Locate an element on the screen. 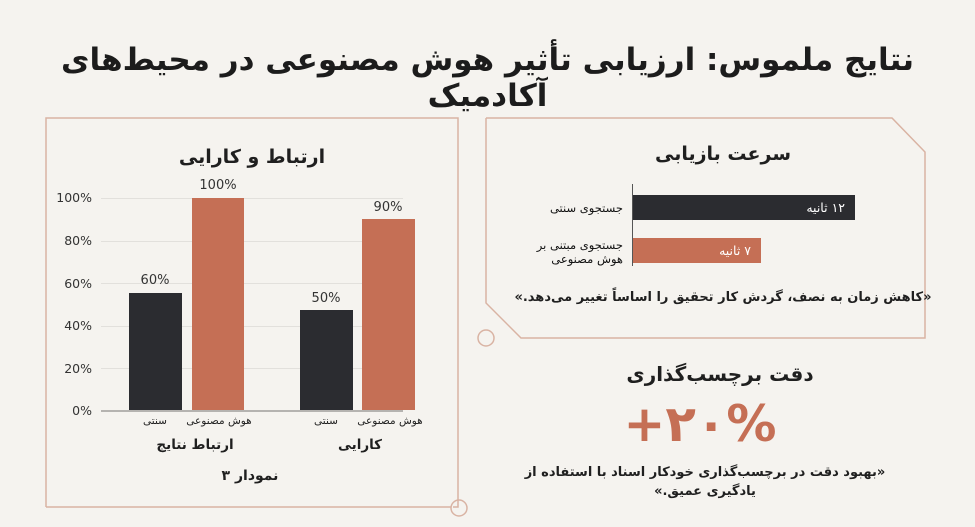  y-tick: 100% is located at coordinates (74, 197).